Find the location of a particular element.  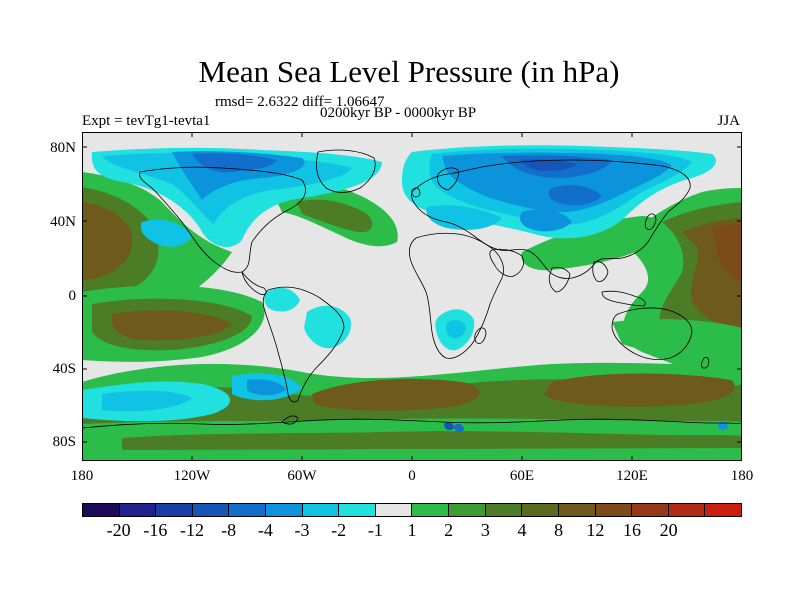

new-zealand-coast is located at coordinates (705, 363).